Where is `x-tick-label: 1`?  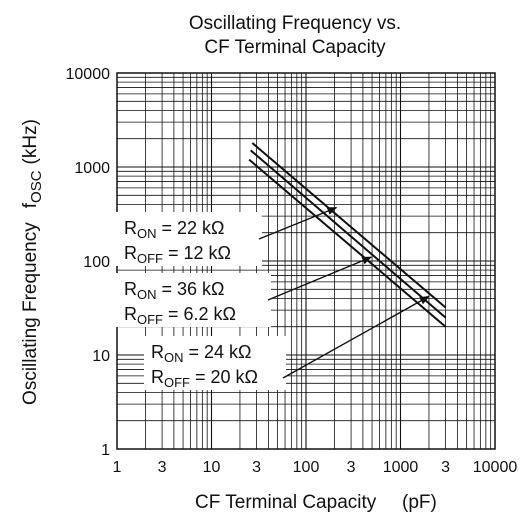
x-tick-label: 1 is located at coordinates (117, 467).